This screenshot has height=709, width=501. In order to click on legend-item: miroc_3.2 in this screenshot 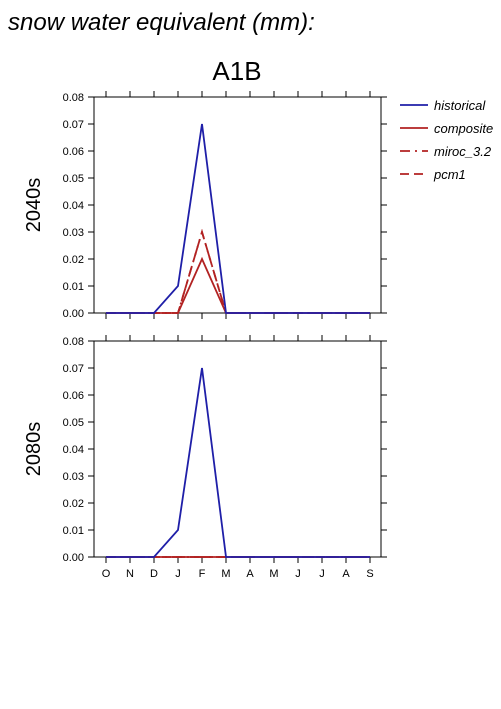, I will do `click(446, 151)`.